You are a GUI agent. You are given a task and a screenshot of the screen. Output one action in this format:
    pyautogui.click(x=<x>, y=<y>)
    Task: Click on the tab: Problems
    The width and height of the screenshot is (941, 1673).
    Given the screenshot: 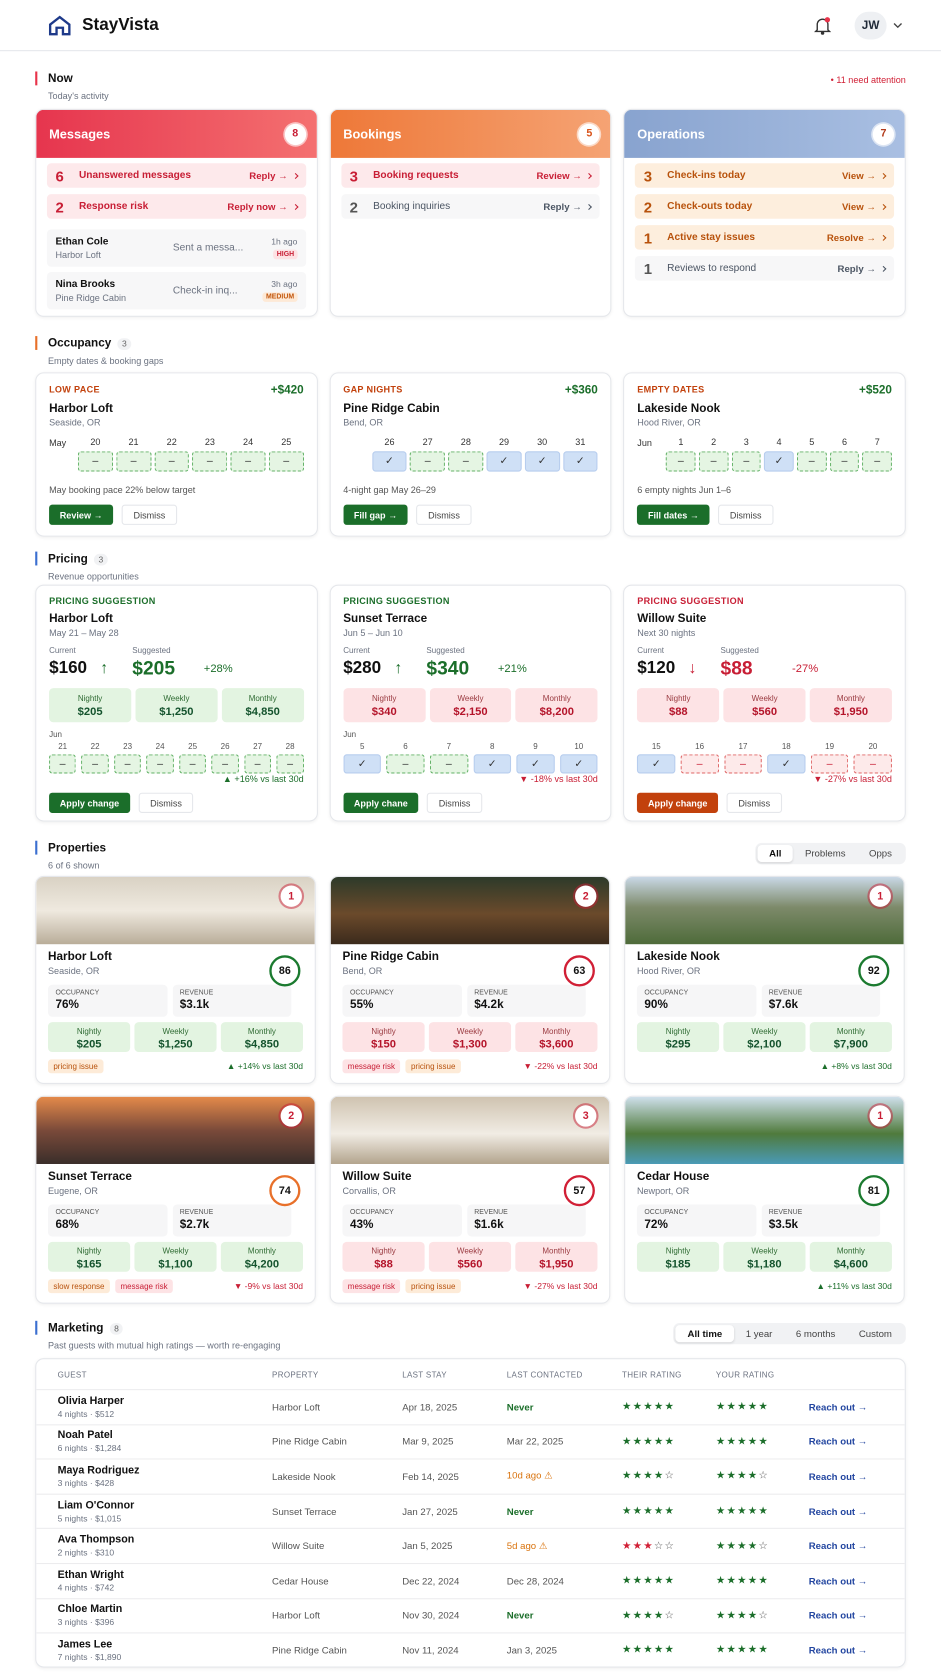 What is the action you would take?
    pyautogui.click(x=825, y=853)
    